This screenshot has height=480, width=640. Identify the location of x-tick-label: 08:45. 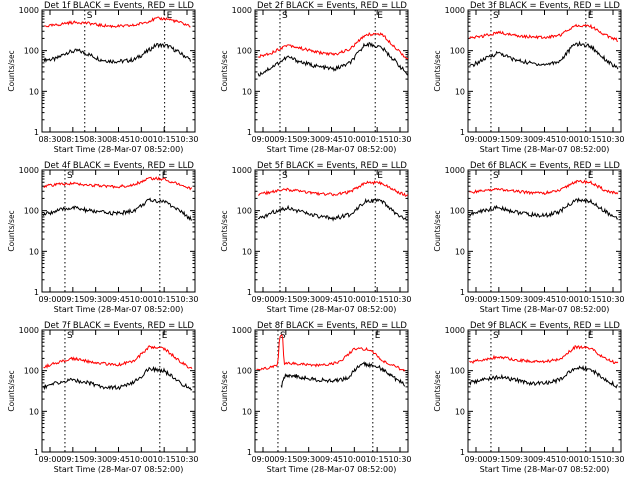
(118, 139).